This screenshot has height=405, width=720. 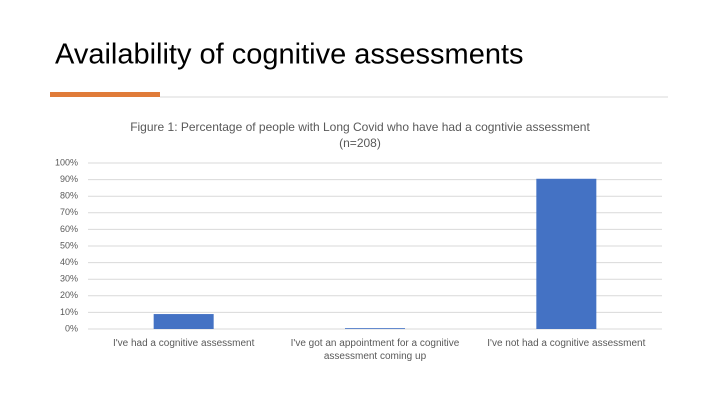 I want to click on y-tick-label: 90%, so click(x=69, y=179).